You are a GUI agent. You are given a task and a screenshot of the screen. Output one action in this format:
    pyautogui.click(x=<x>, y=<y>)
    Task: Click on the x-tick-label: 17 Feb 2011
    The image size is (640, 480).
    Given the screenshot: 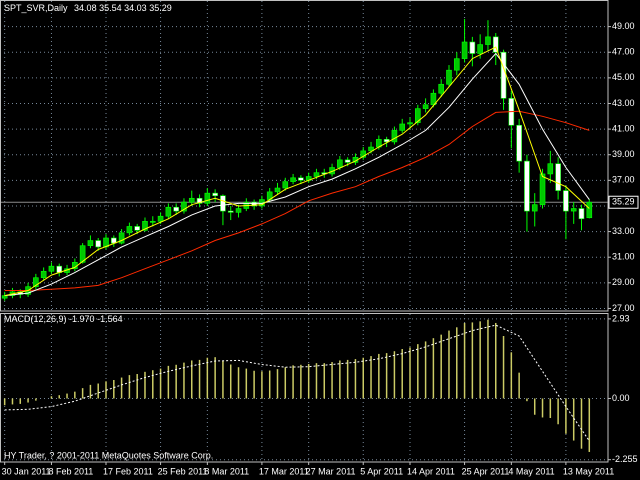 What is the action you would take?
    pyautogui.click(x=128, y=471)
    